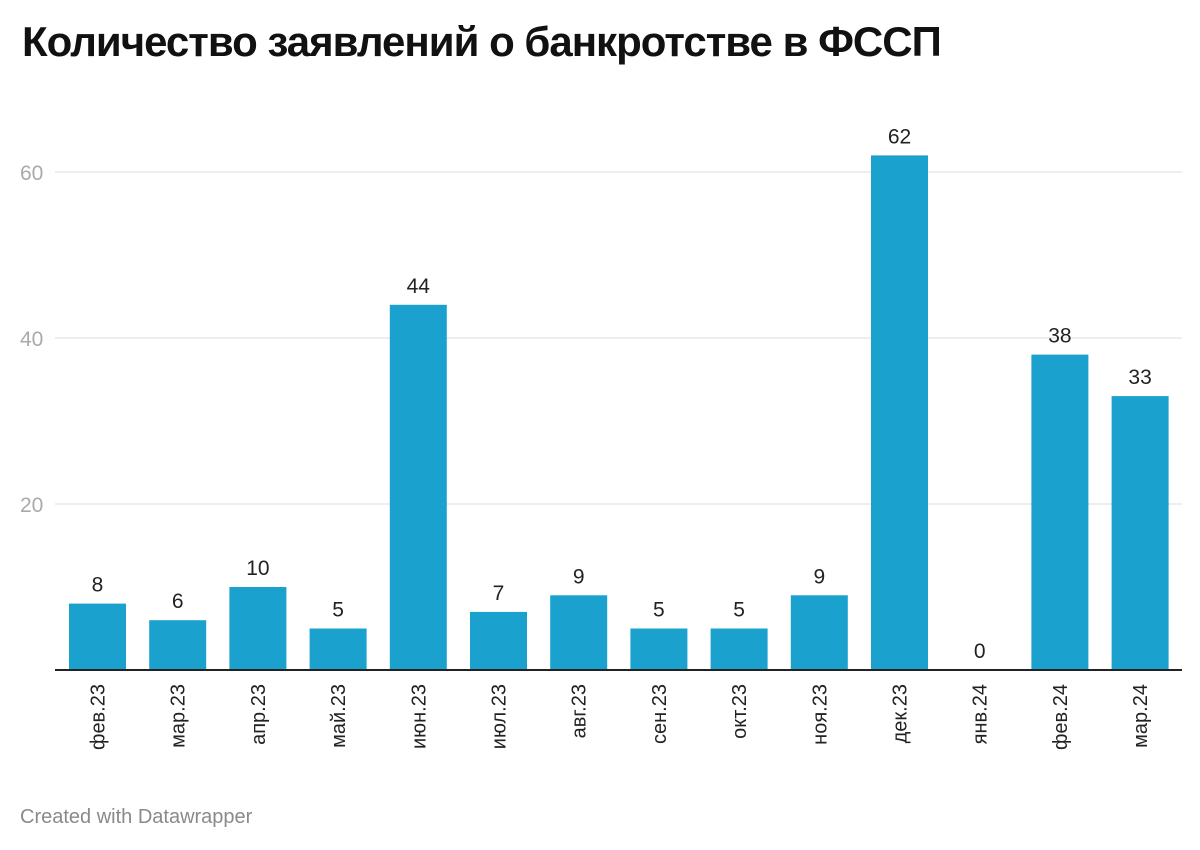  What do you see at coordinates (820, 714) in the screenshot?
I see `category-label: ноя.23` at bounding box center [820, 714].